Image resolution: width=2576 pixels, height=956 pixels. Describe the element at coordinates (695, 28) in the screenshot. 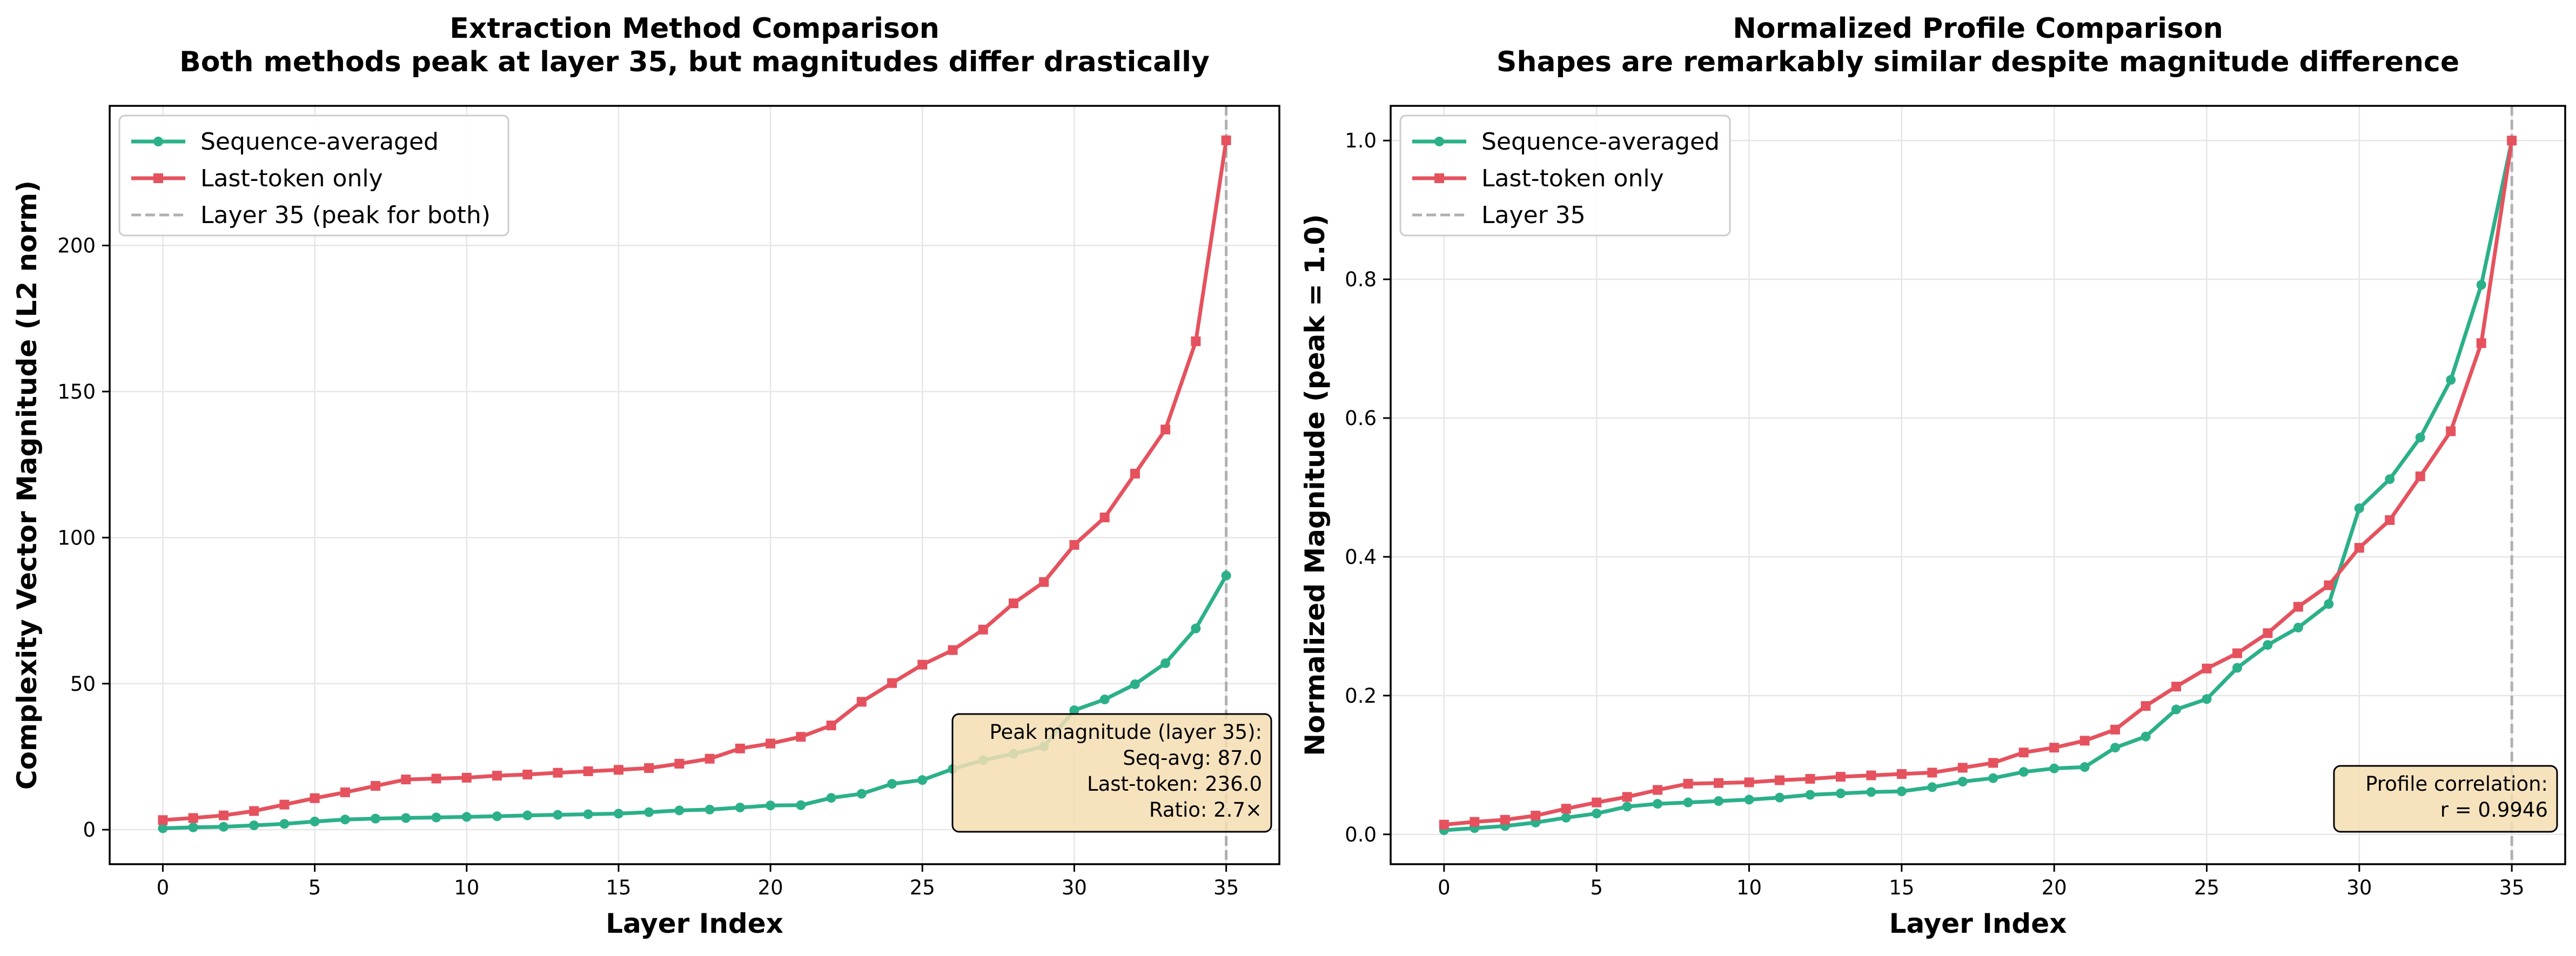

I see `left-title-line: Extraction Method Comparison` at that location.